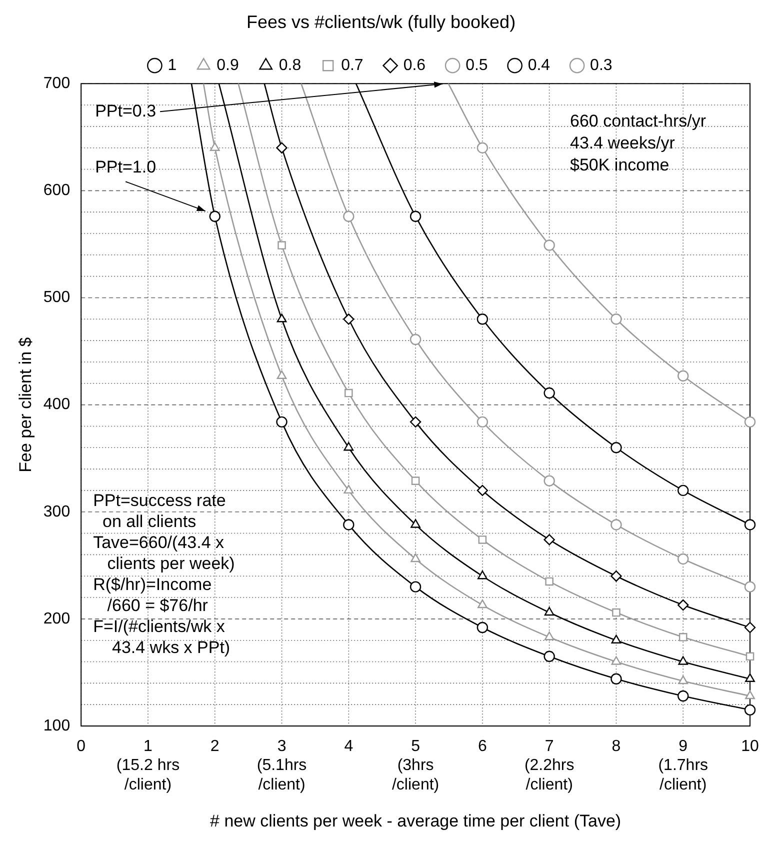  Describe the element at coordinates (172, 65) in the screenshot. I see `legend-label: 1` at that location.